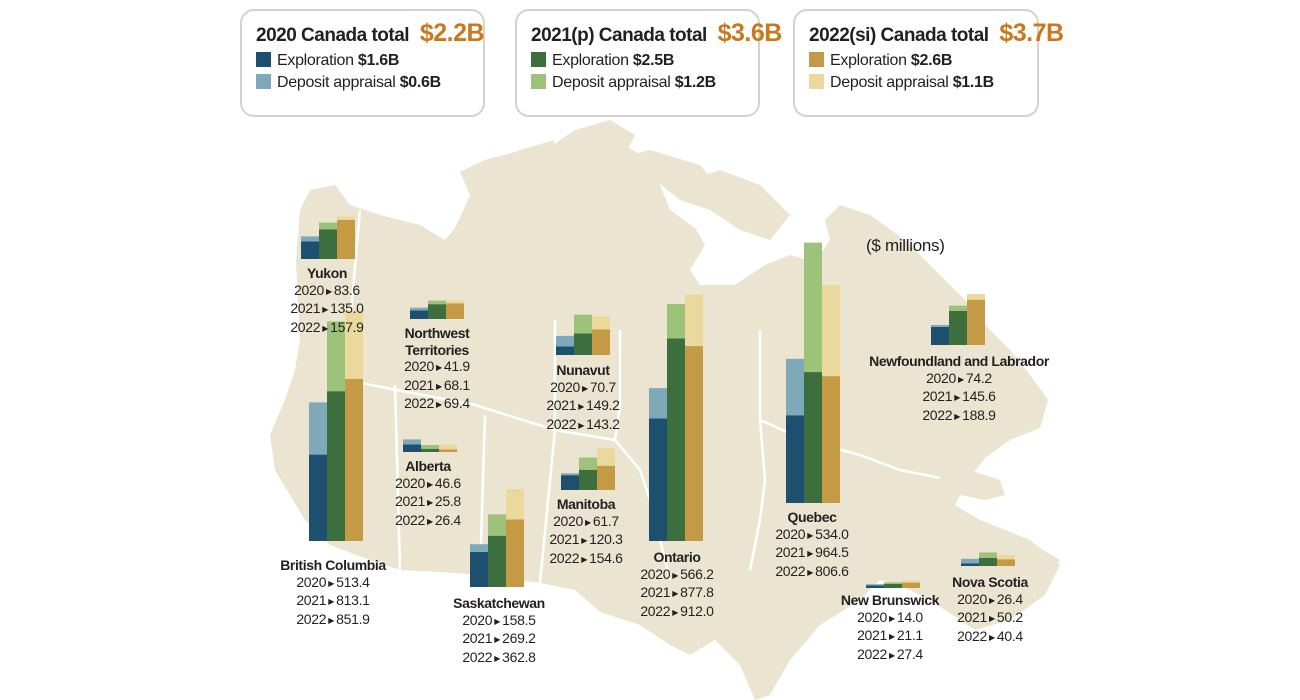 The width and height of the screenshot is (1300, 700). What do you see at coordinates (812, 517) in the screenshot?
I see `region-name: Quebec` at bounding box center [812, 517].